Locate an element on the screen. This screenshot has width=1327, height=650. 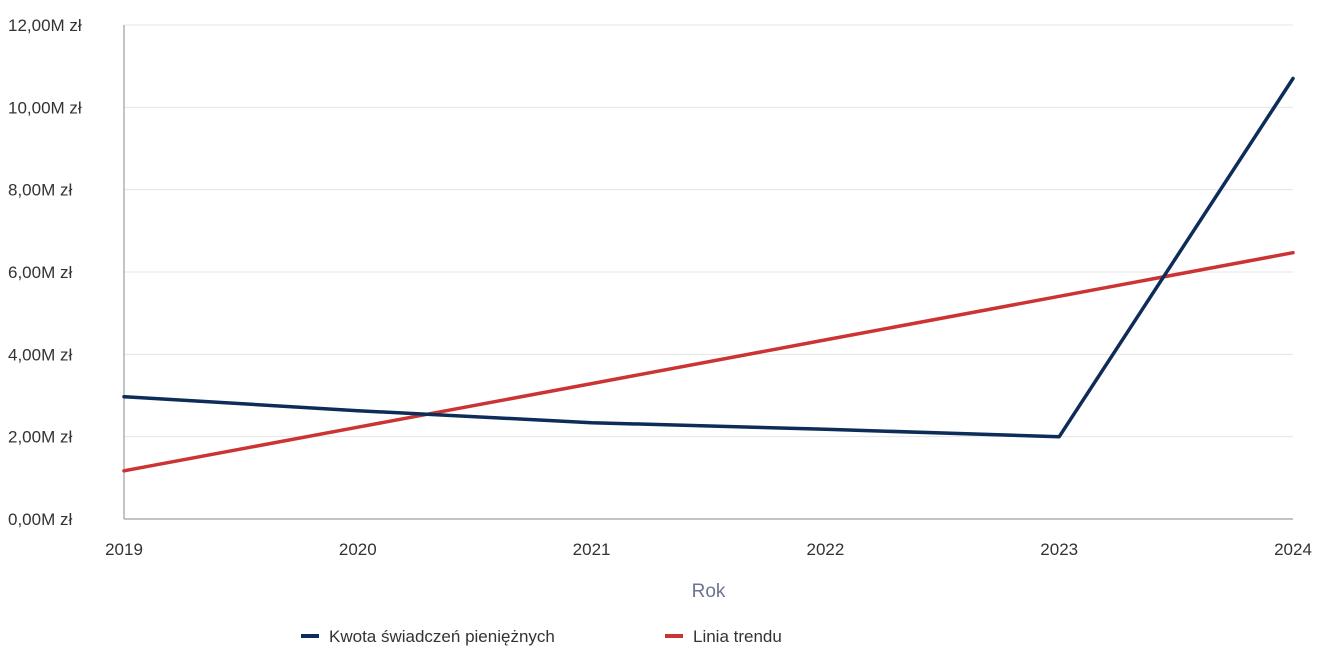
x-axis-labels: 2019 2020 2021 2022 2023 2024 is located at coordinates (708, 549).